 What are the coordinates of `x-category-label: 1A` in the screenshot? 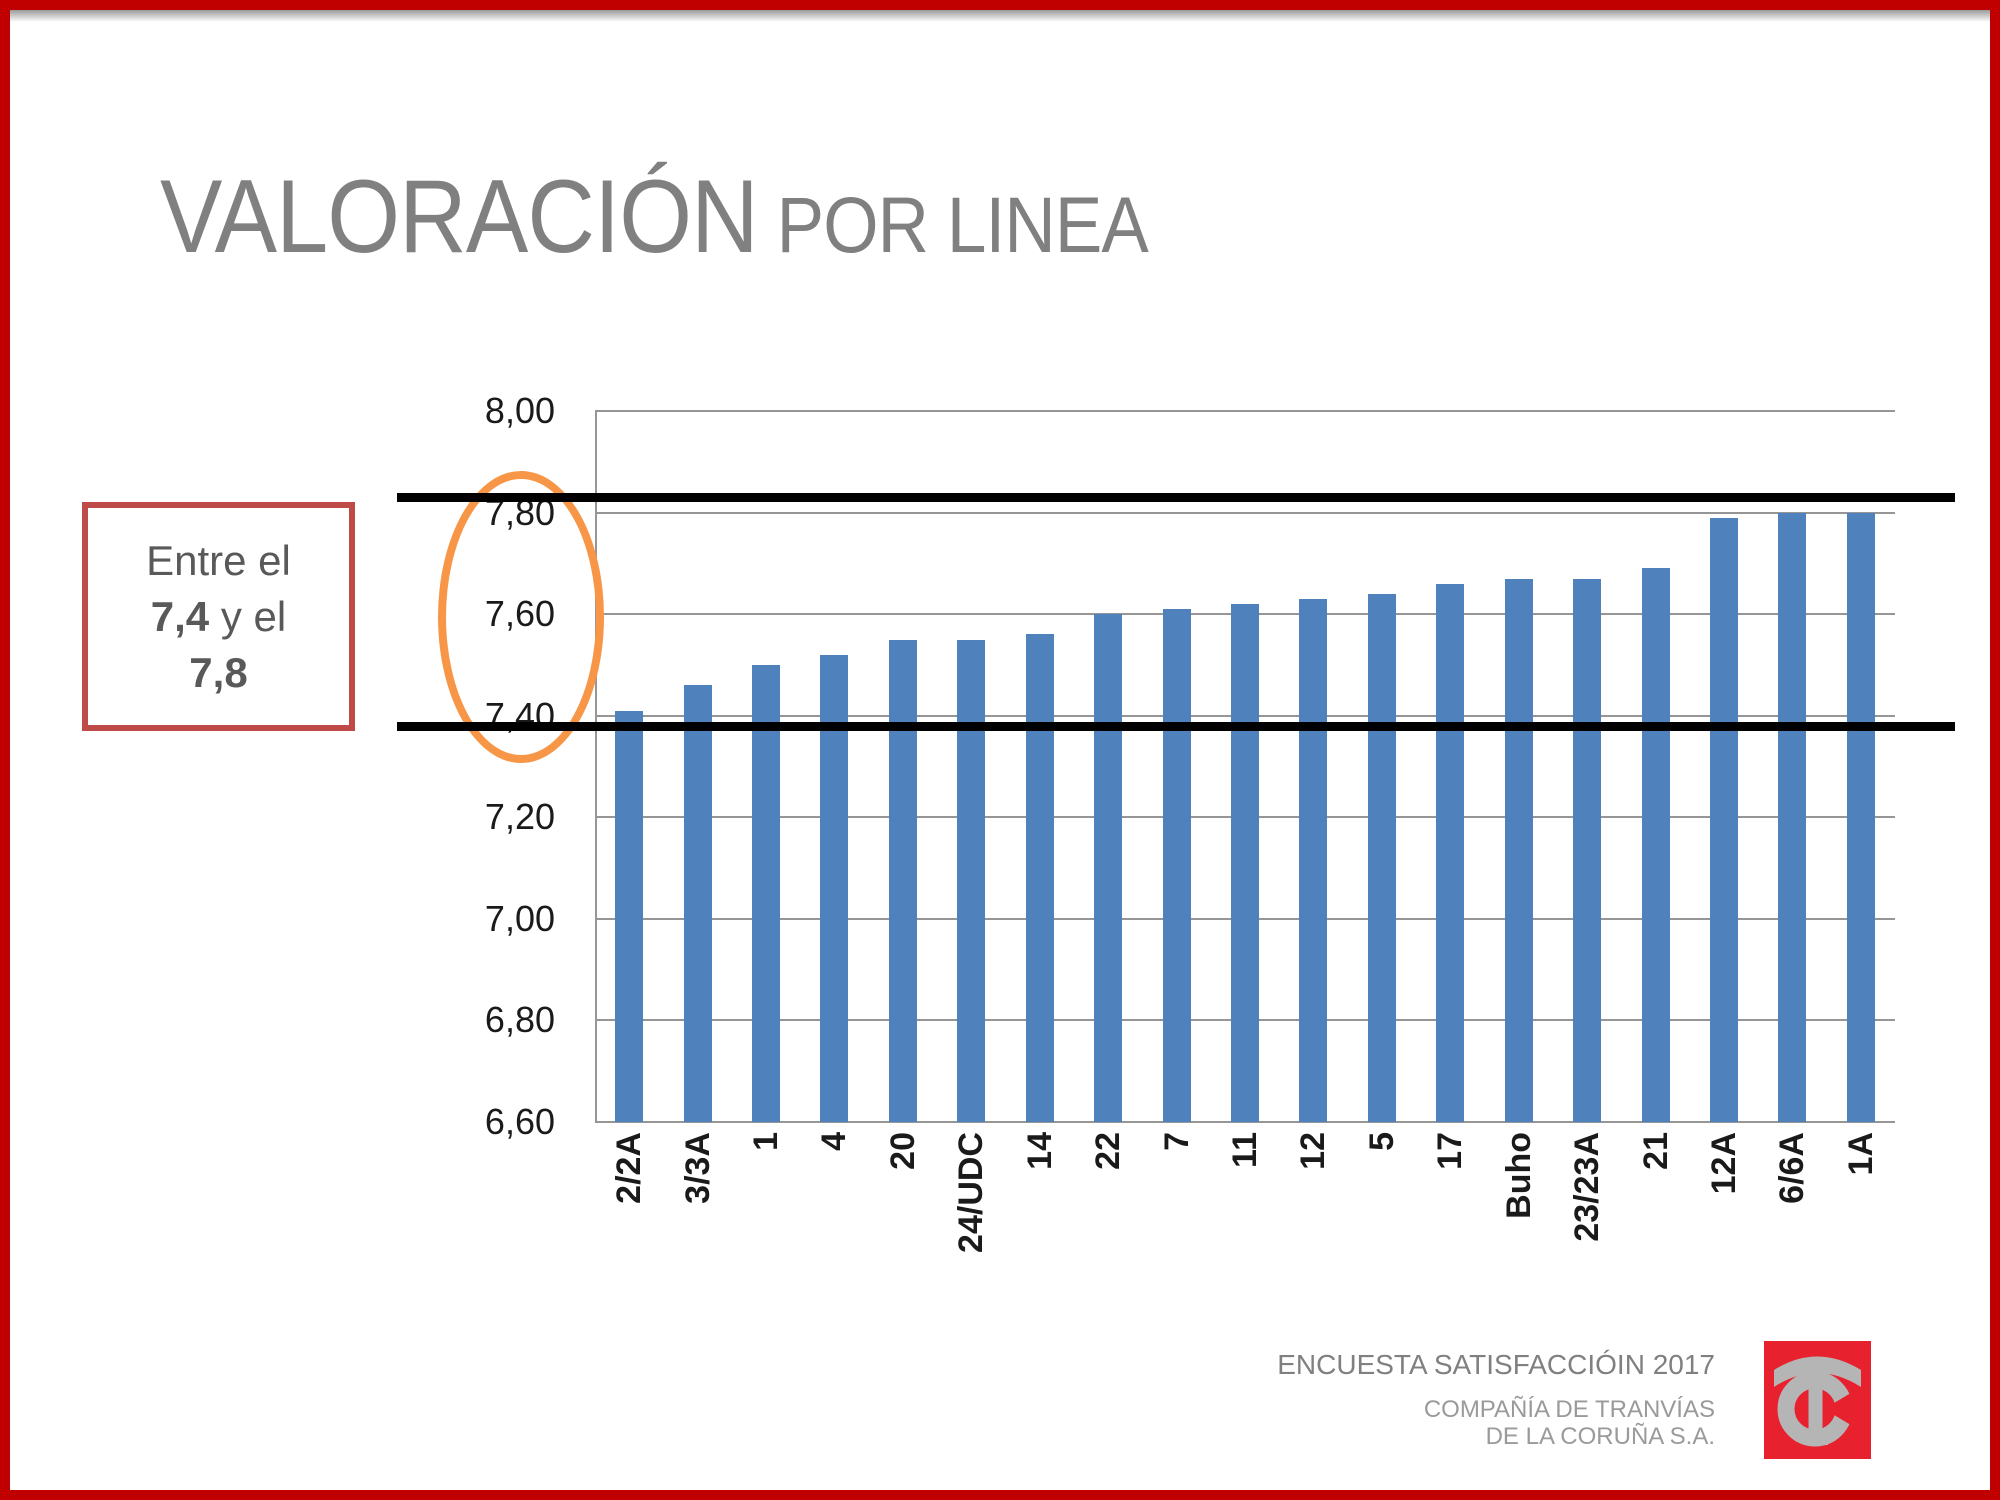 It's located at (1860, 1154).